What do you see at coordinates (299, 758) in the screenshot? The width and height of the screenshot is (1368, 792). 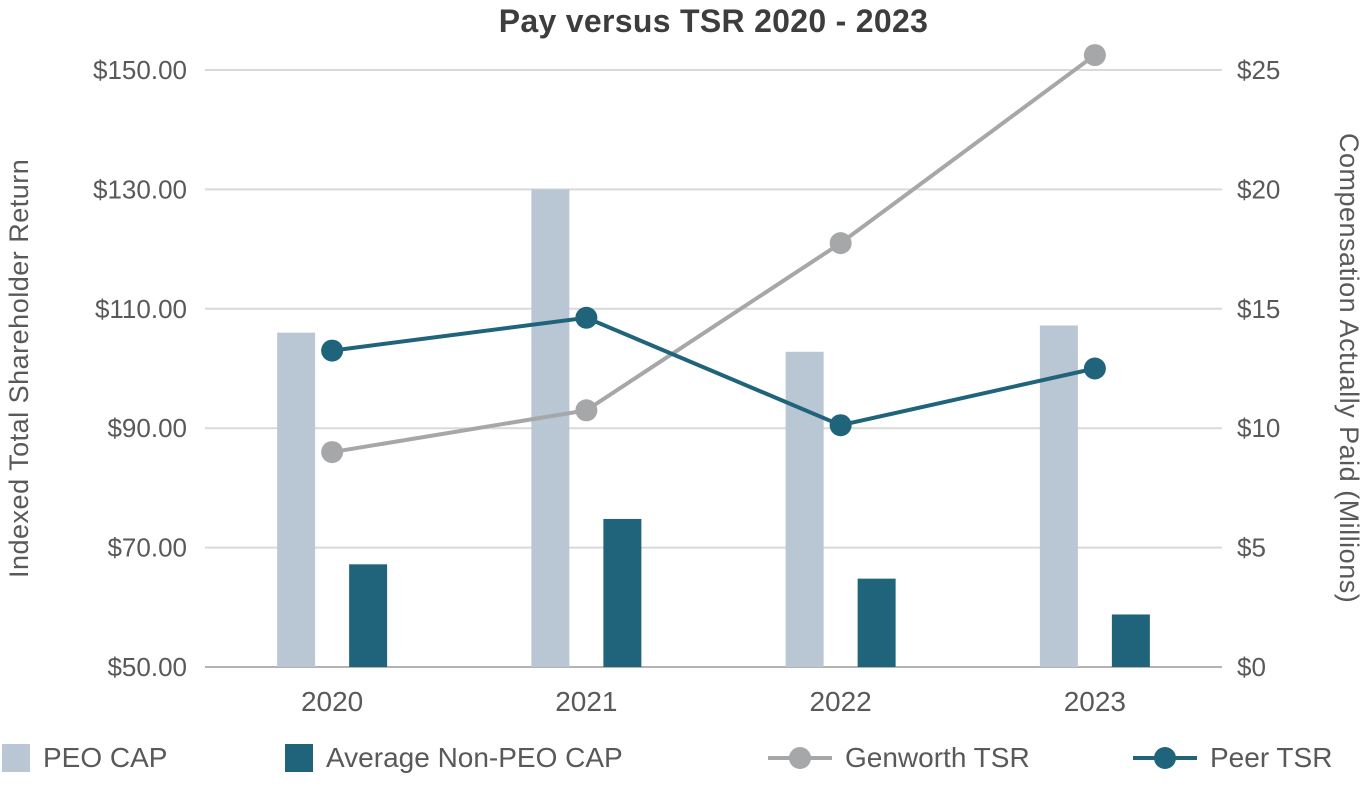 I see `legend-swatch-average-non-peo-cap` at bounding box center [299, 758].